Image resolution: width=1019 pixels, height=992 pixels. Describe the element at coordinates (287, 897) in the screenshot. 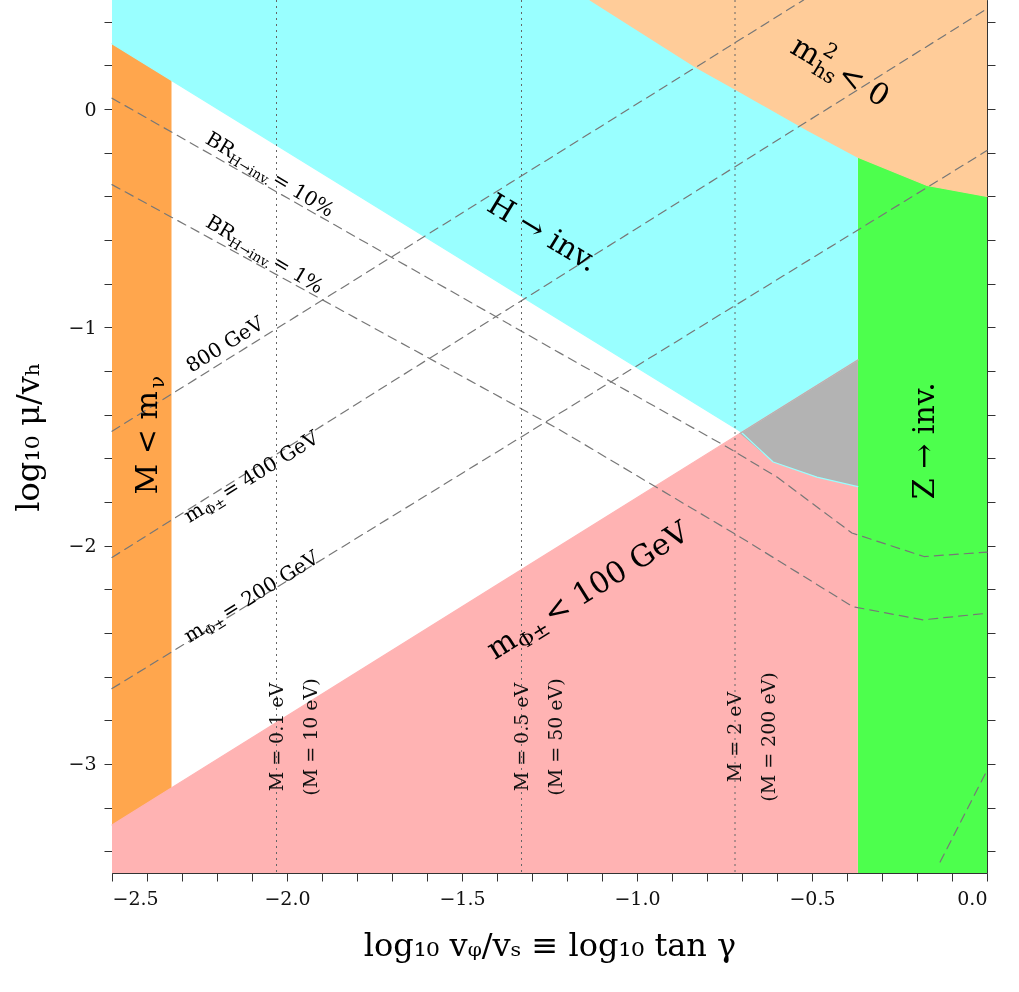

I see `x-tick-label: −2.0` at that location.